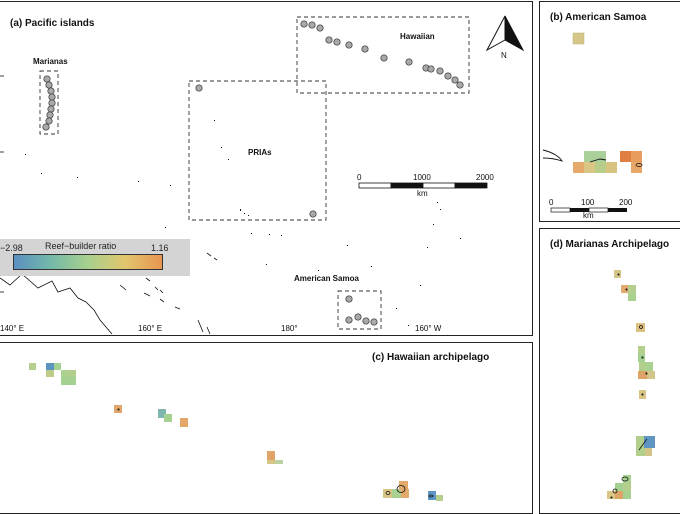 This screenshot has width=680, height=514. Describe the element at coordinates (422, 177) in the screenshot. I see `scale-tick-1000: 1000` at that location.